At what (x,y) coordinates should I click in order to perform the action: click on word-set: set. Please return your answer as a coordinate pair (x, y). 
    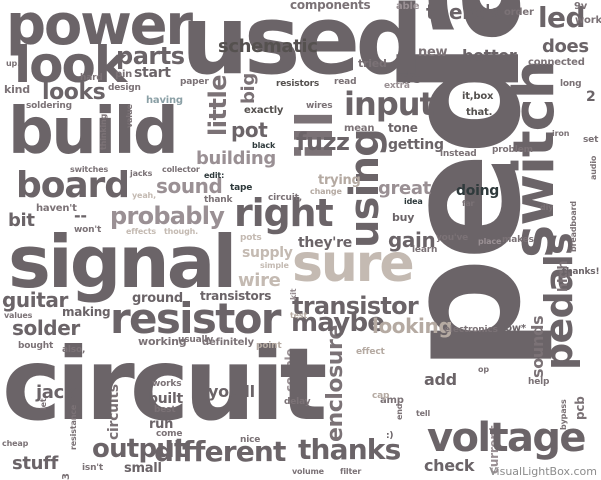
    Looking at the image, I should click on (591, 140).